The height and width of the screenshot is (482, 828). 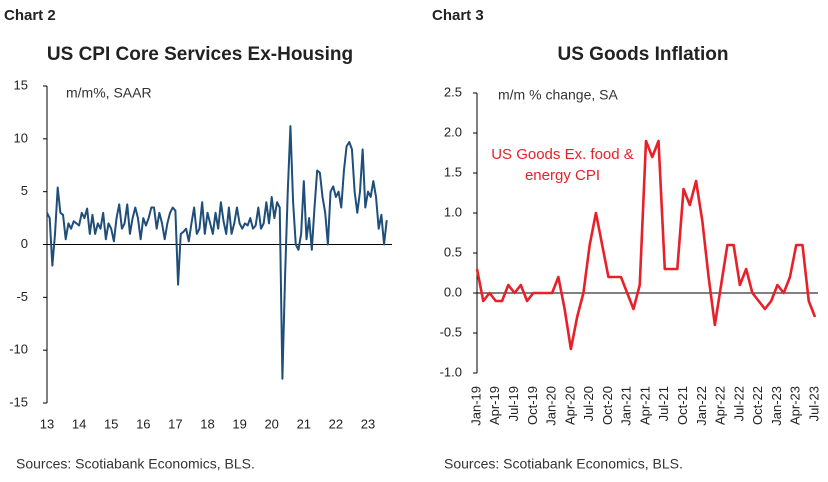 What do you see at coordinates (22, 296) in the screenshot?
I see `y-tick-label: -5` at bounding box center [22, 296].